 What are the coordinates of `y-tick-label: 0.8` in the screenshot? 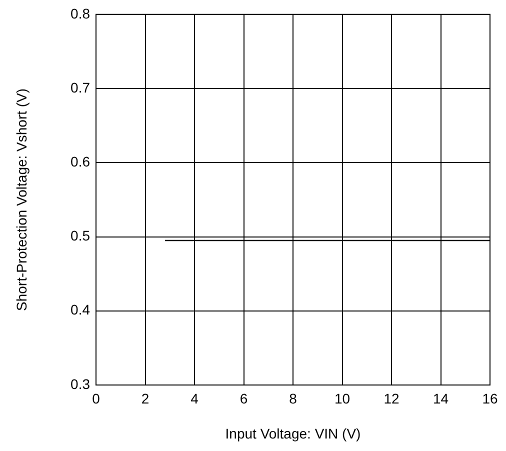 It's located at (80, 13).